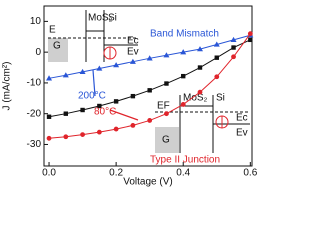 The image size is (320, 240). What do you see at coordinates (184, 34) in the screenshot?
I see `annotation: Band Mismatch` at bounding box center [184, 34].